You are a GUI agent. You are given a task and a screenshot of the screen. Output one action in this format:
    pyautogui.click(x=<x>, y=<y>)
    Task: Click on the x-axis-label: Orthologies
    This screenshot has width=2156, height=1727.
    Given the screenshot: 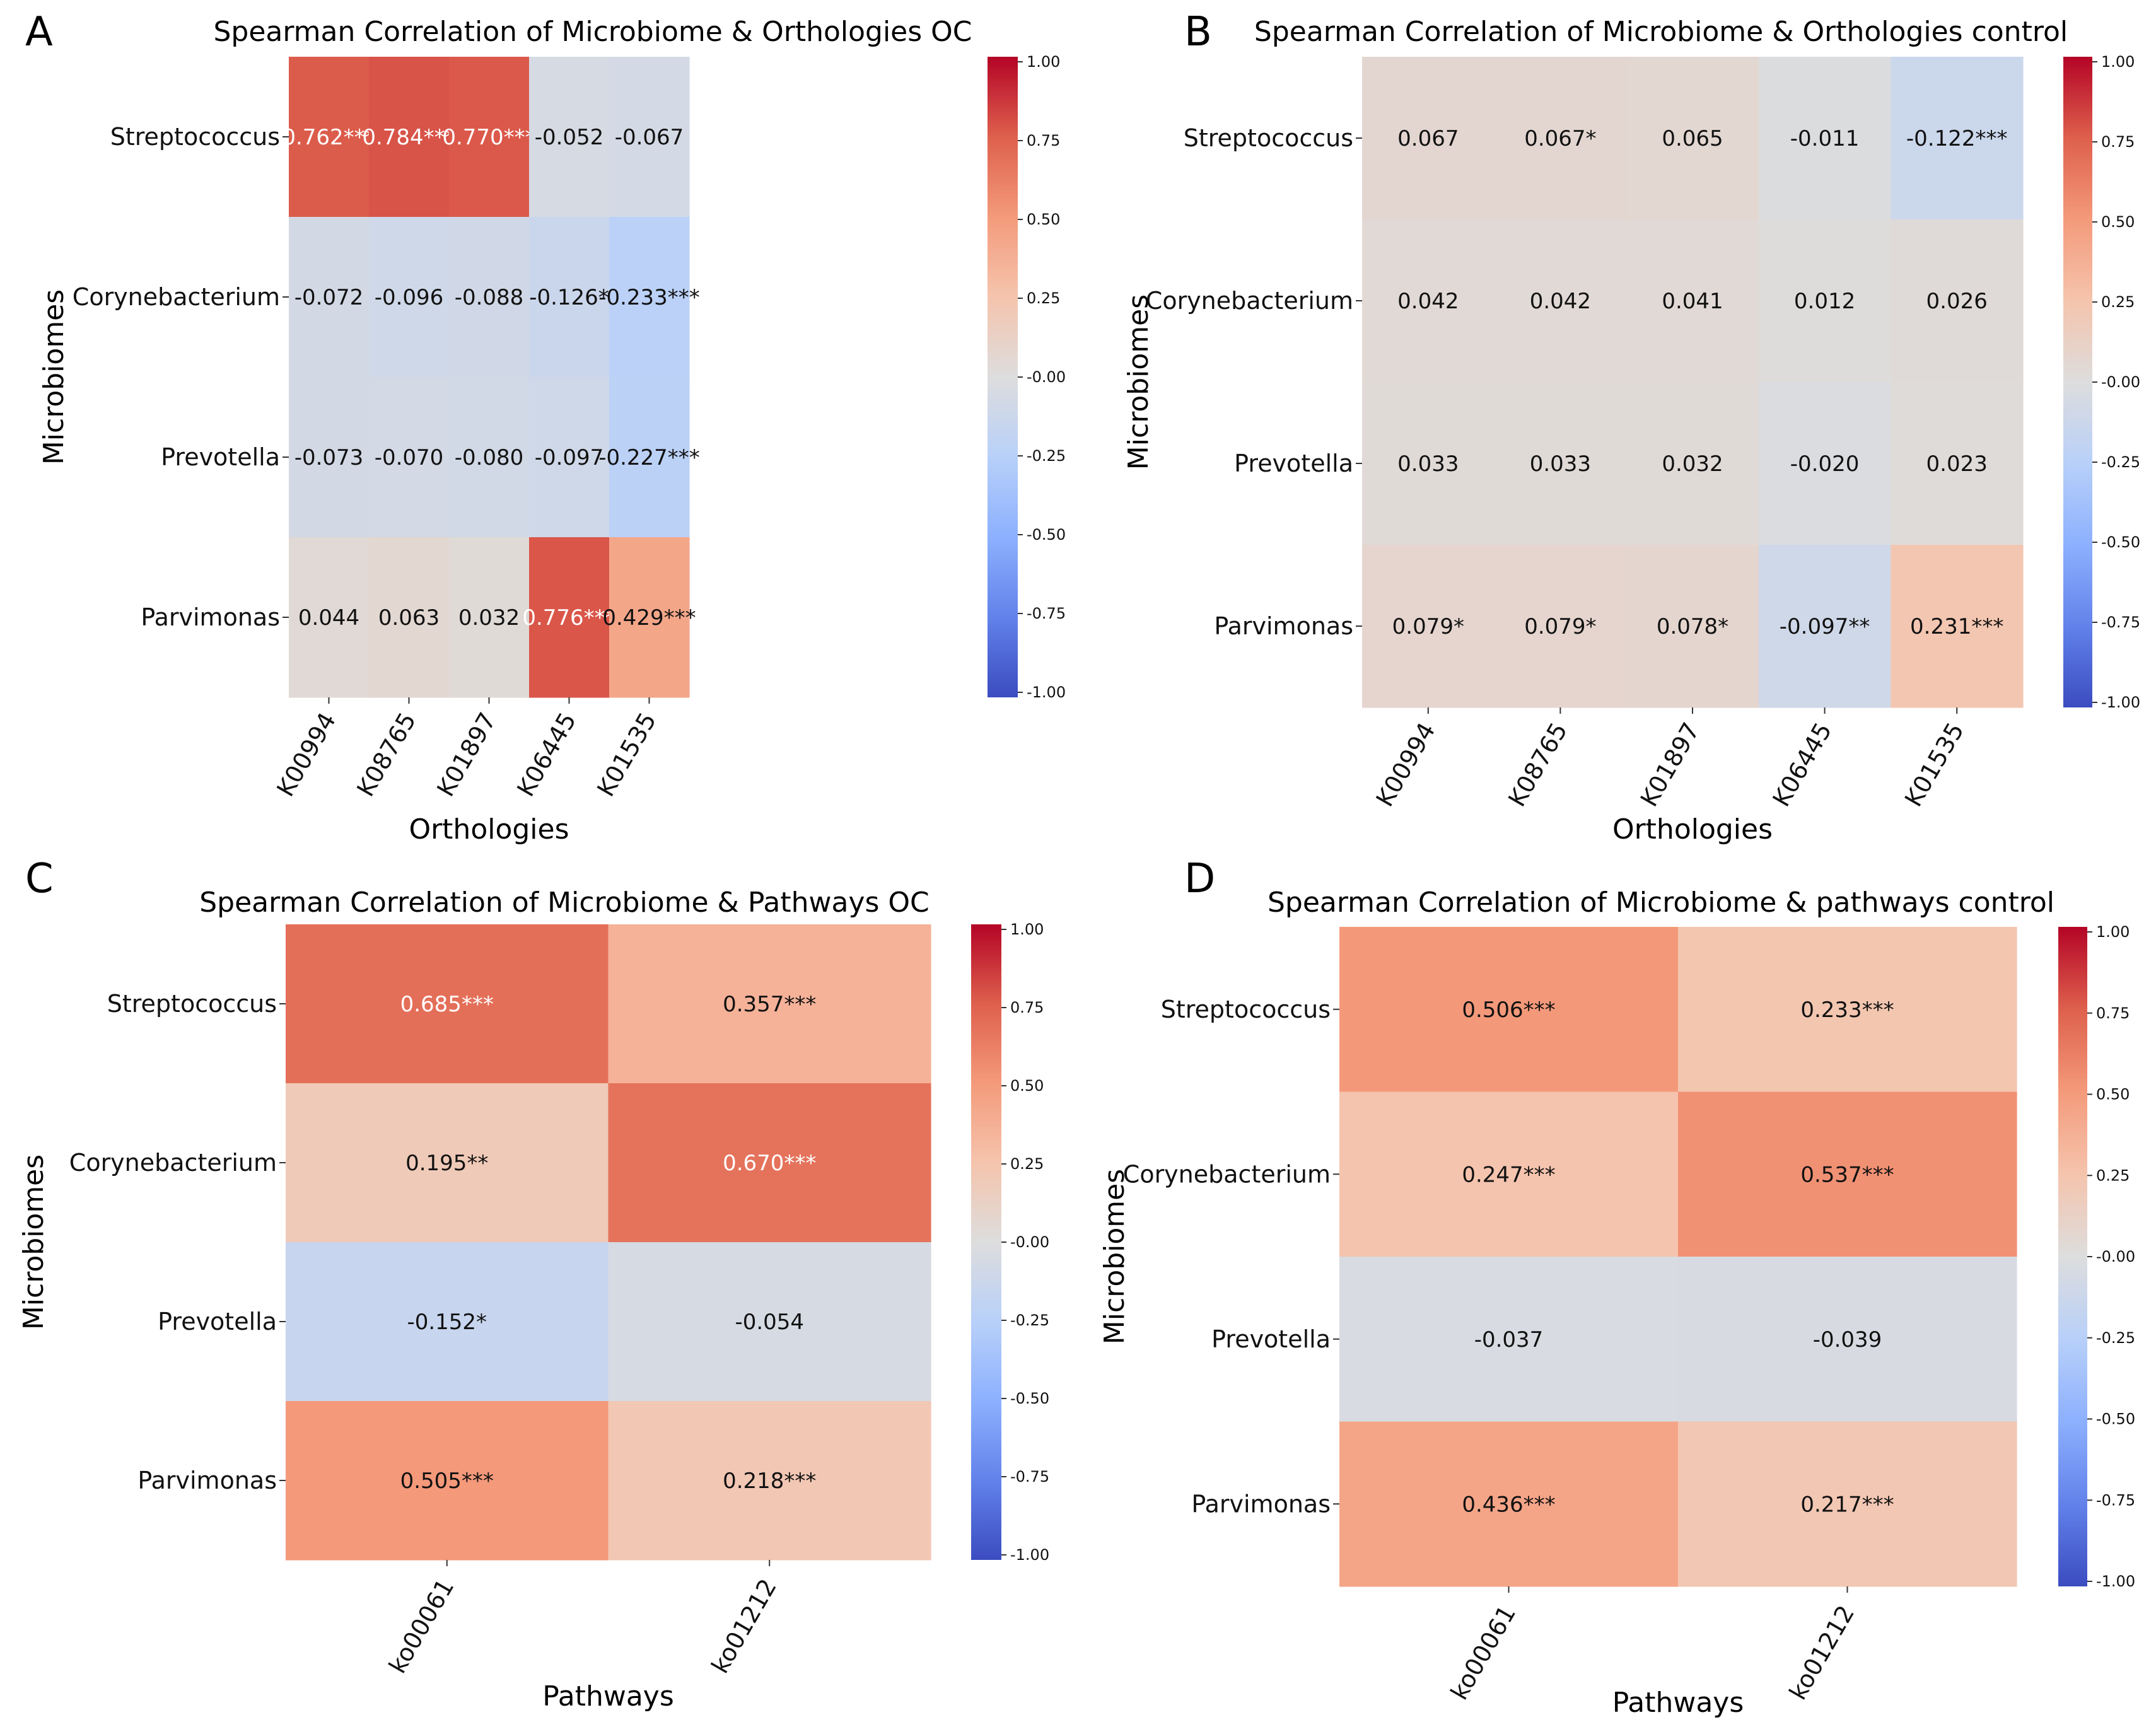 What is the action you would take?
    pyautogui.click(x=1693, y=829)
    